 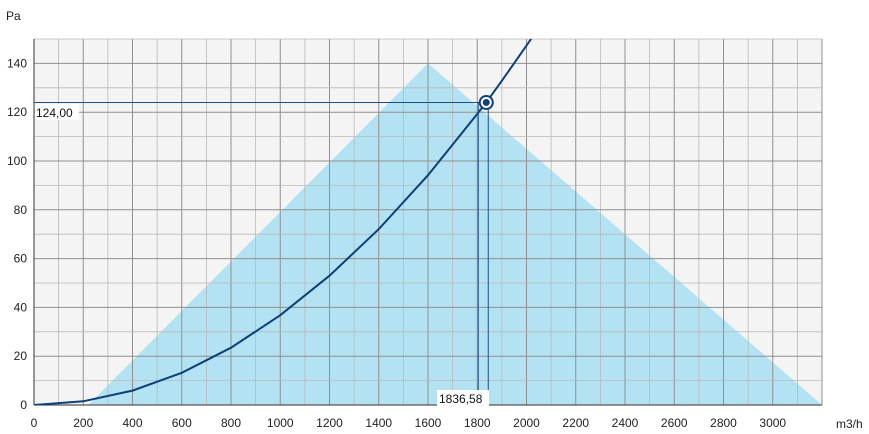 What do you see at coordinates (21, 307) in the screenshot?
I see `y-tick-label: 40` at bounding box center [21, 307].